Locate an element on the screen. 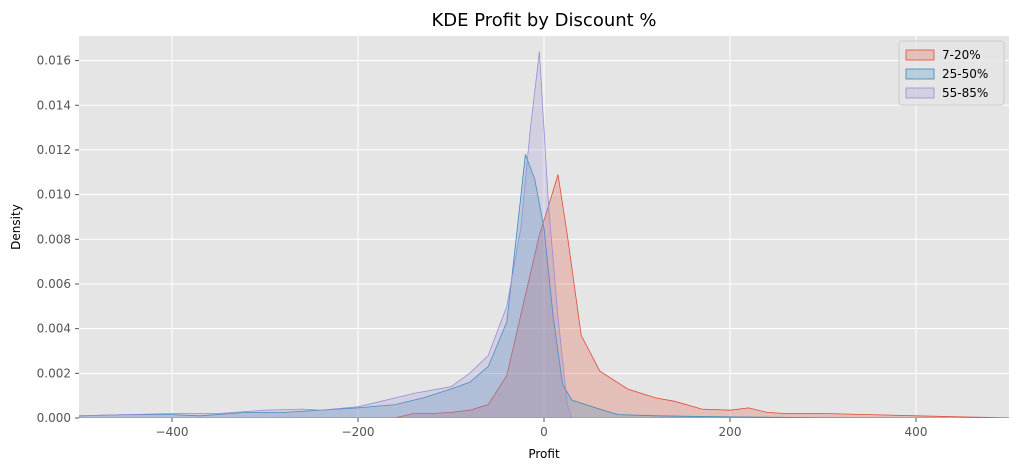 This screenshot has height=471, width=1019. legend-box is located at coordinates (951, 73).